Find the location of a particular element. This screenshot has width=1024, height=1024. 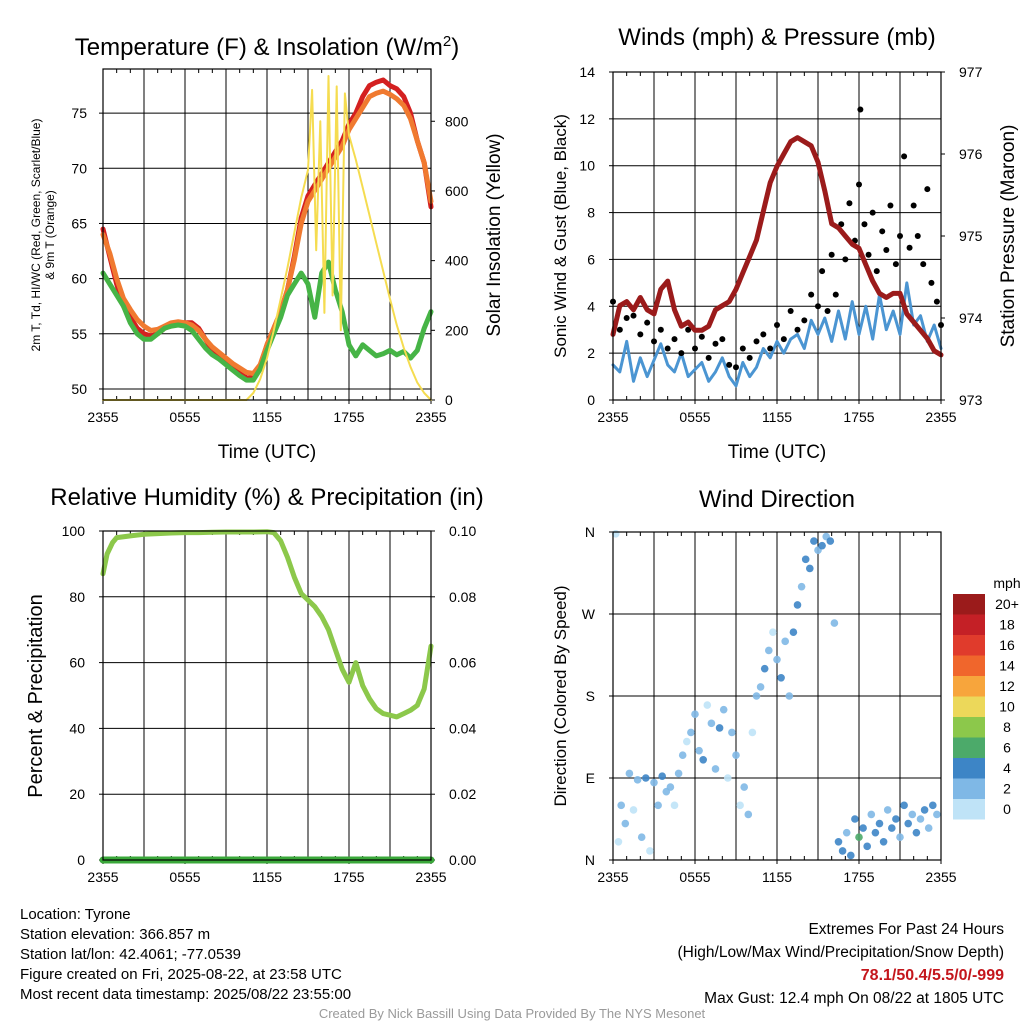

series-solar-insolation is located at coordinates (267, 238).